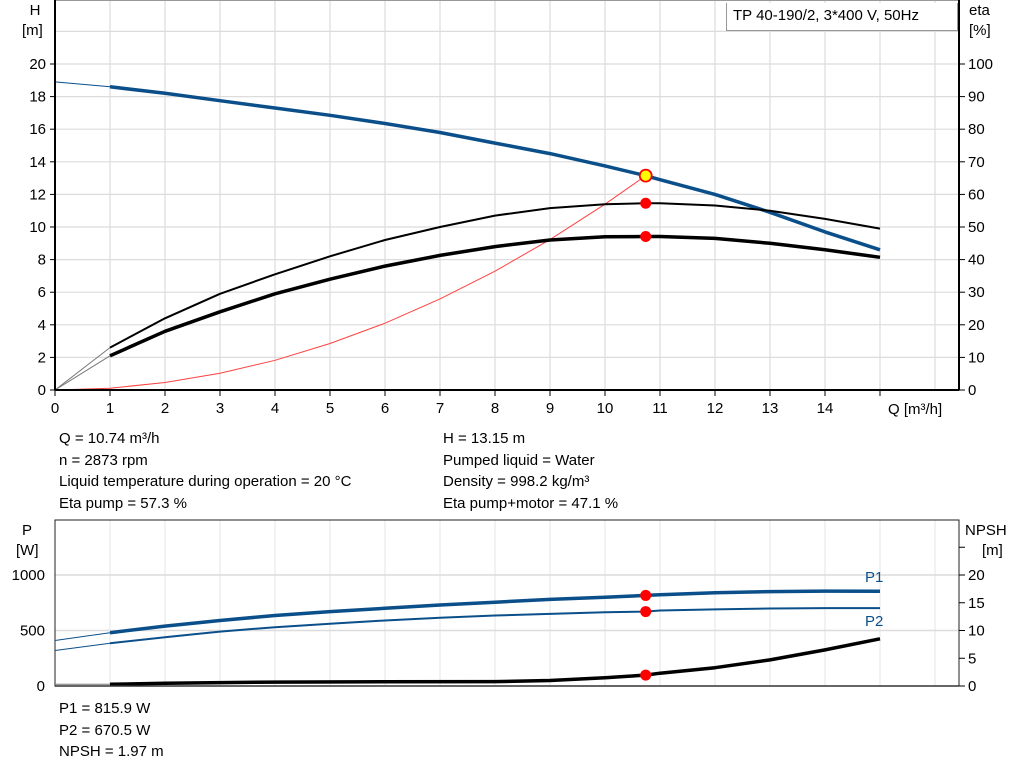 This screenshot has width=1024, height=781. I want to click on info-flow: Q = 10.74 m³/h, so click(109, 438).